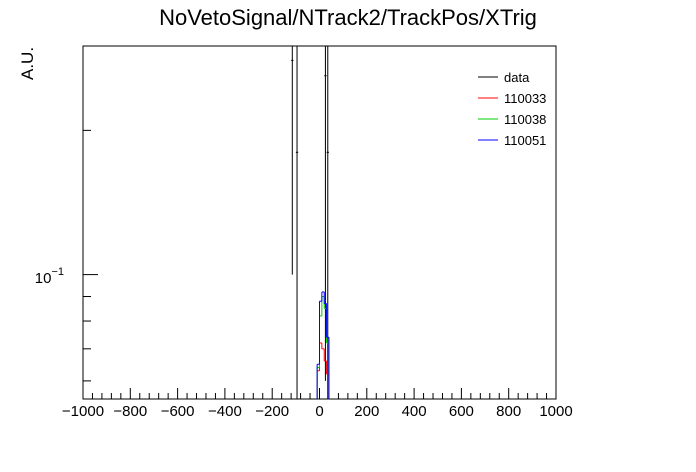 This screenshot has width=696, height=472. Describe the element at coordinates (525, 119) in the screenshot. I see `legend-label-110038: 110038` at that location.